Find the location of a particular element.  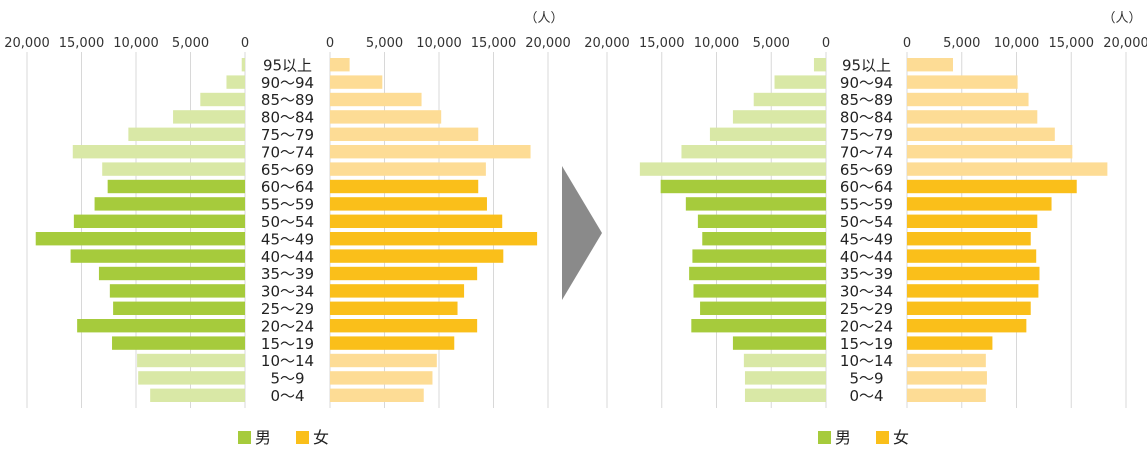

age-group-label: 75～79 is located at coordinates (866, 135).